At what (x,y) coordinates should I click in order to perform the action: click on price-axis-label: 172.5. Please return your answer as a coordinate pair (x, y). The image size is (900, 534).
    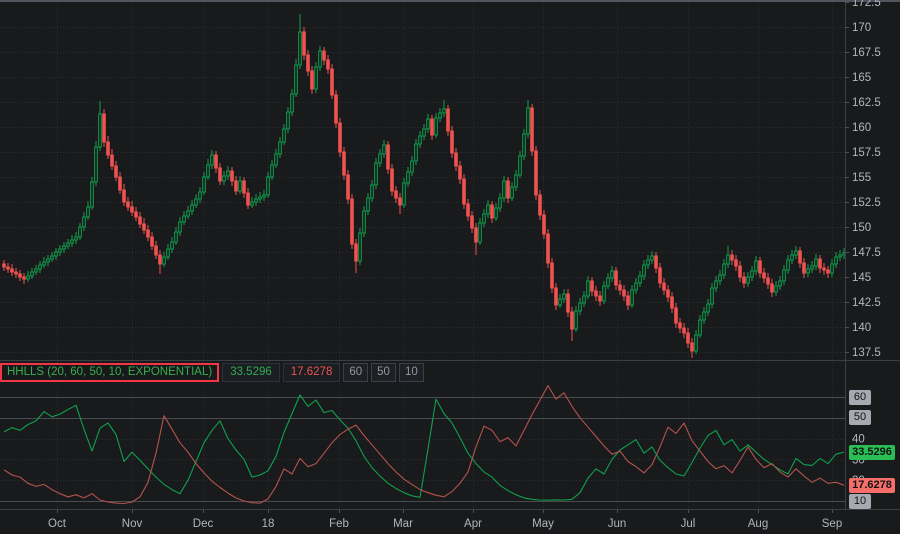
    Looking at the image, I should click on (866, 4).